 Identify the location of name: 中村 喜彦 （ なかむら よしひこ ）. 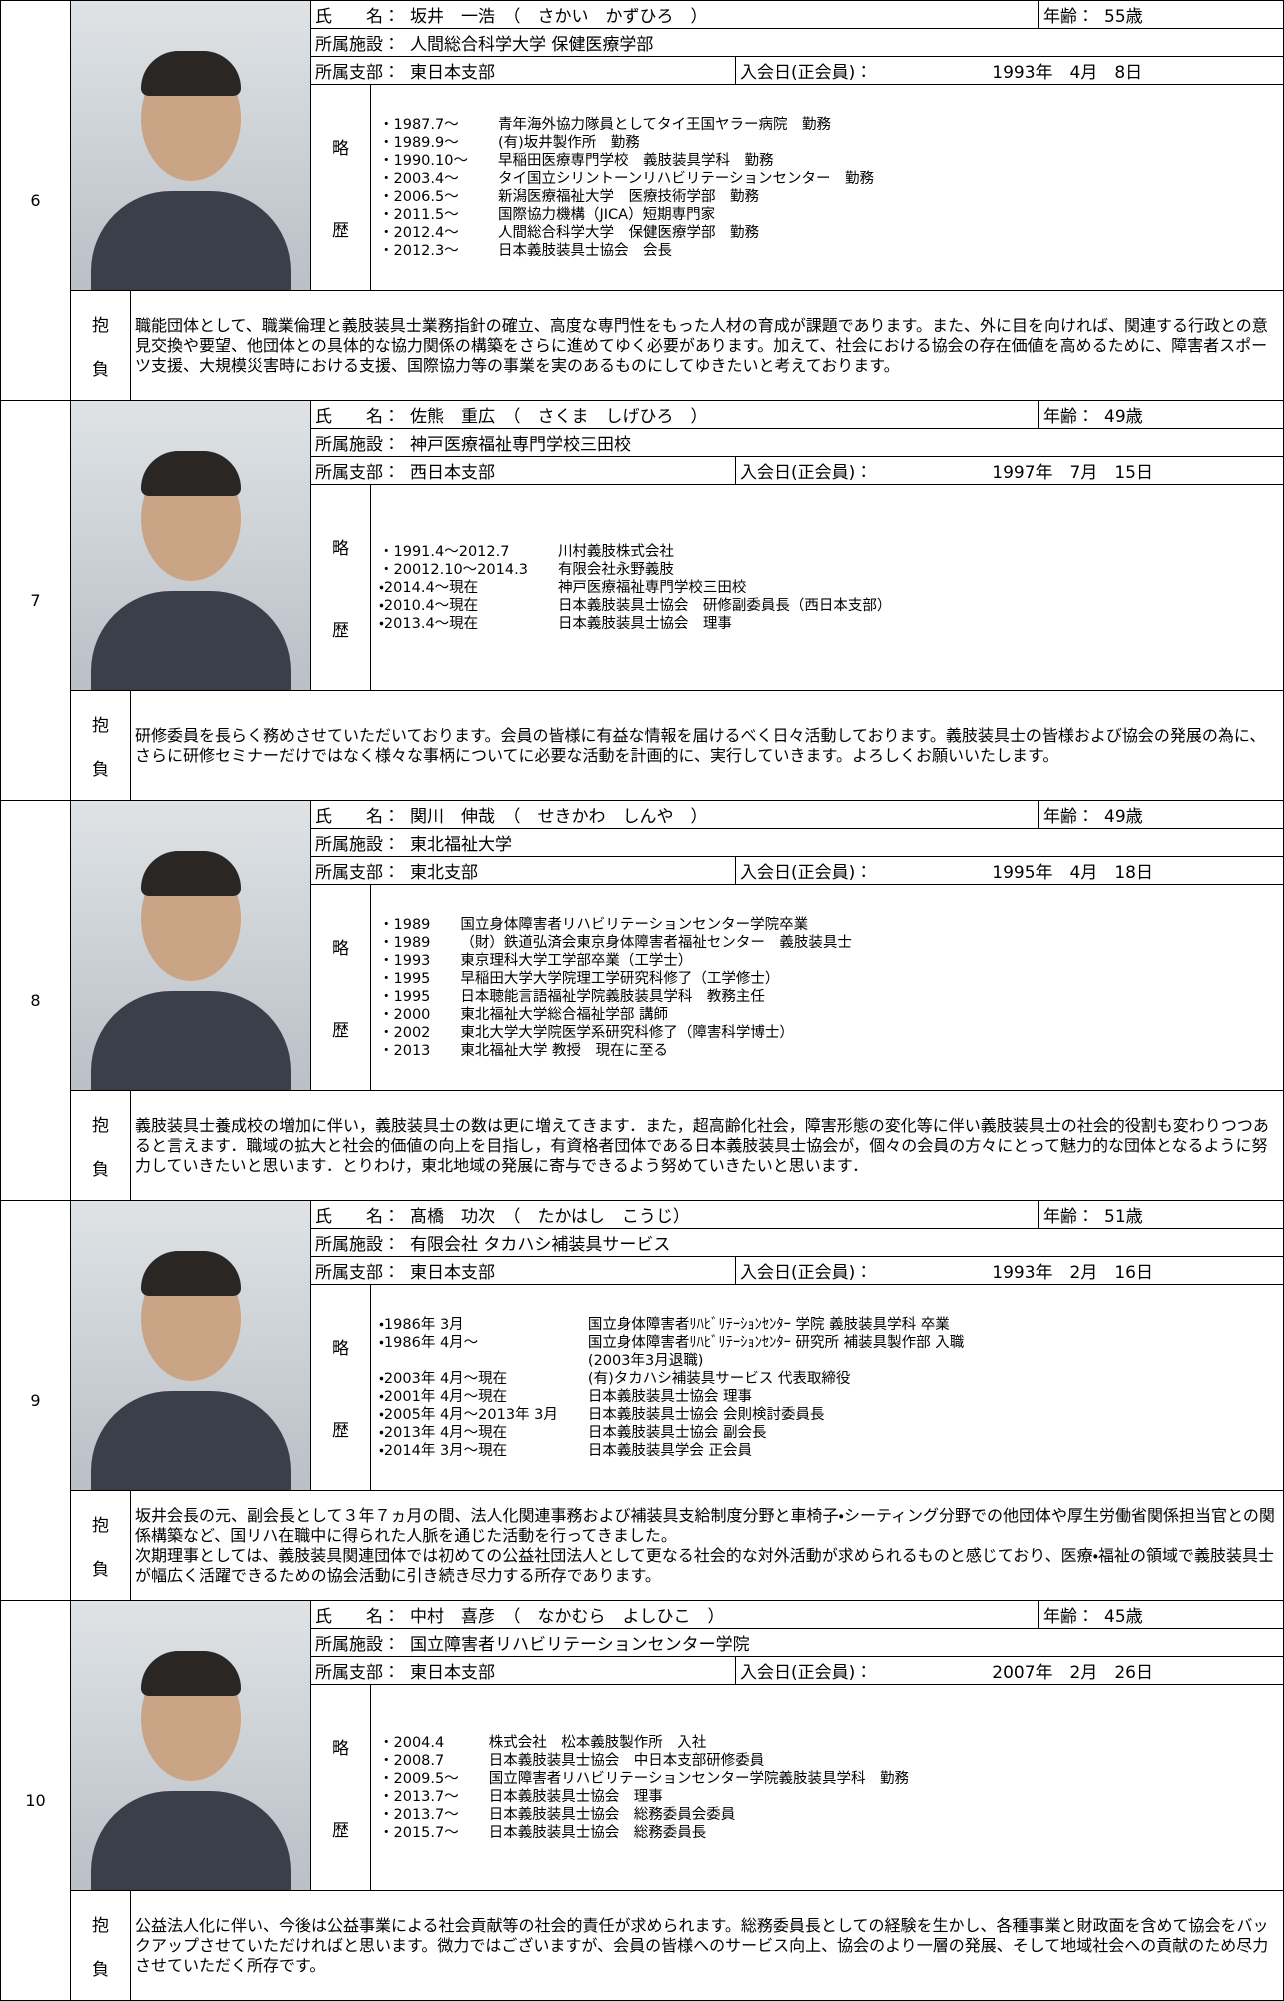
(567, 1617).